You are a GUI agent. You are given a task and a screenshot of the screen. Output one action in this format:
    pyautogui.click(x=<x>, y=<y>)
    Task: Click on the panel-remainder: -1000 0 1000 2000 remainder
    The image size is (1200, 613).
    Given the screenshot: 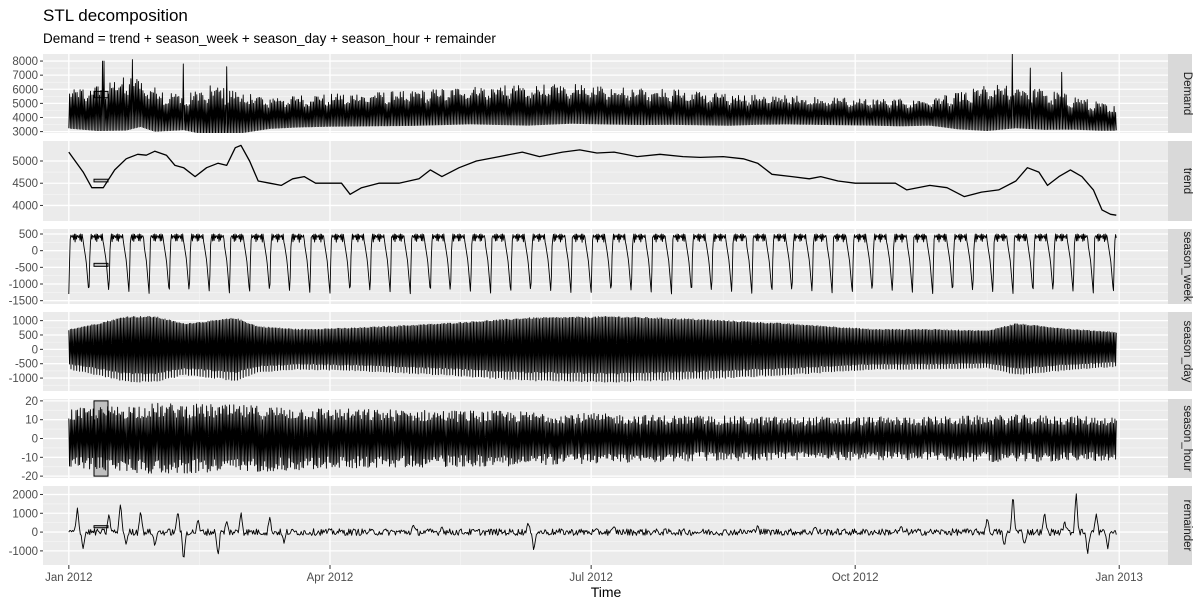 What is the action you would take?
    pyautogui.click(x=601, y=525)
    